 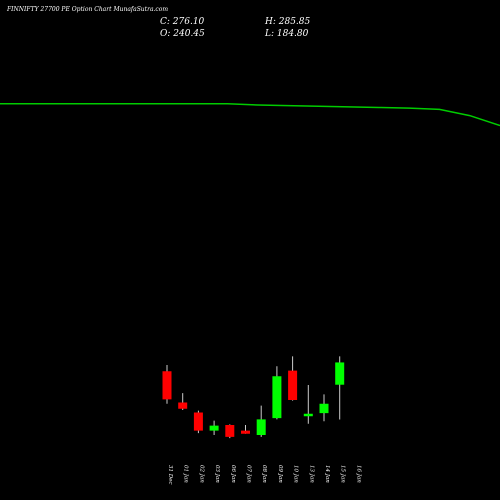 I want to click on moving-average-line, so click(x=250, y=115).